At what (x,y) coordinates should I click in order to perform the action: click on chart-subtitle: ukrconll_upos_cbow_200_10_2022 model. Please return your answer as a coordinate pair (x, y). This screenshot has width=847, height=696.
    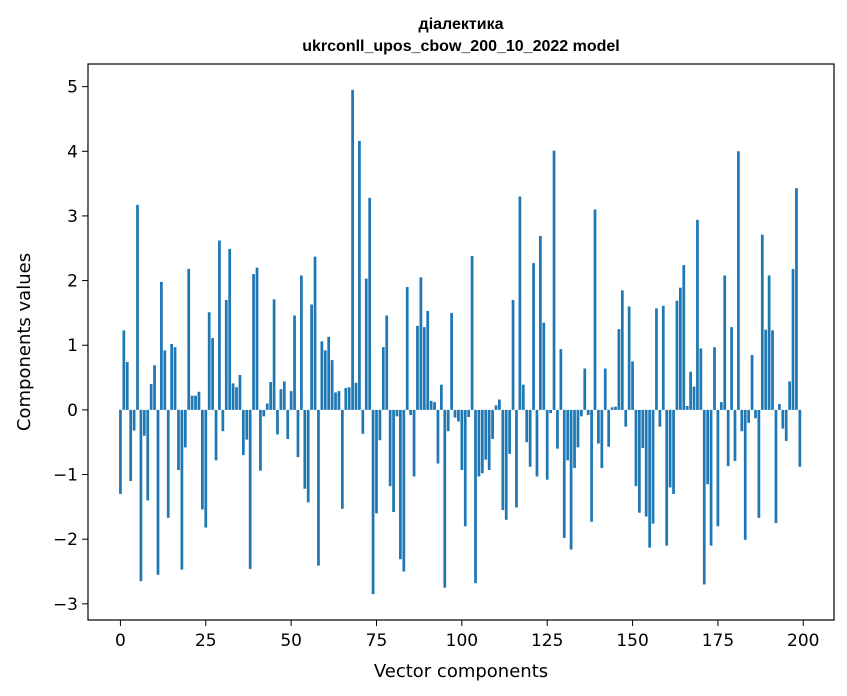
    Looking at the image, I should click on (460, 46).